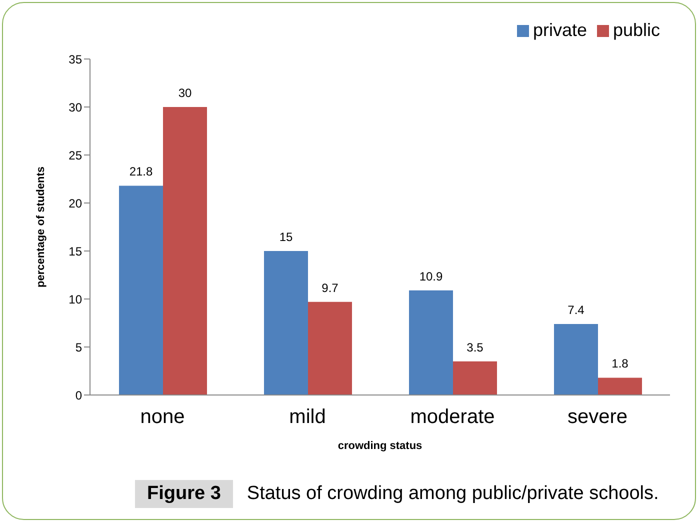  I want to click on data-label: 3.5, so click(475, 347).